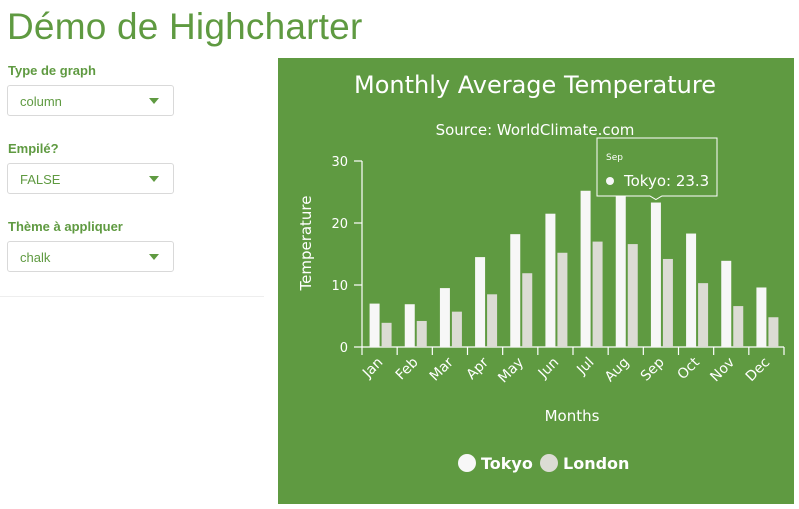 The image size is (799, 509). Describe the element at coordinates (407, 368) in the screenshot. I see `x-tick-label: Feb` at that location.